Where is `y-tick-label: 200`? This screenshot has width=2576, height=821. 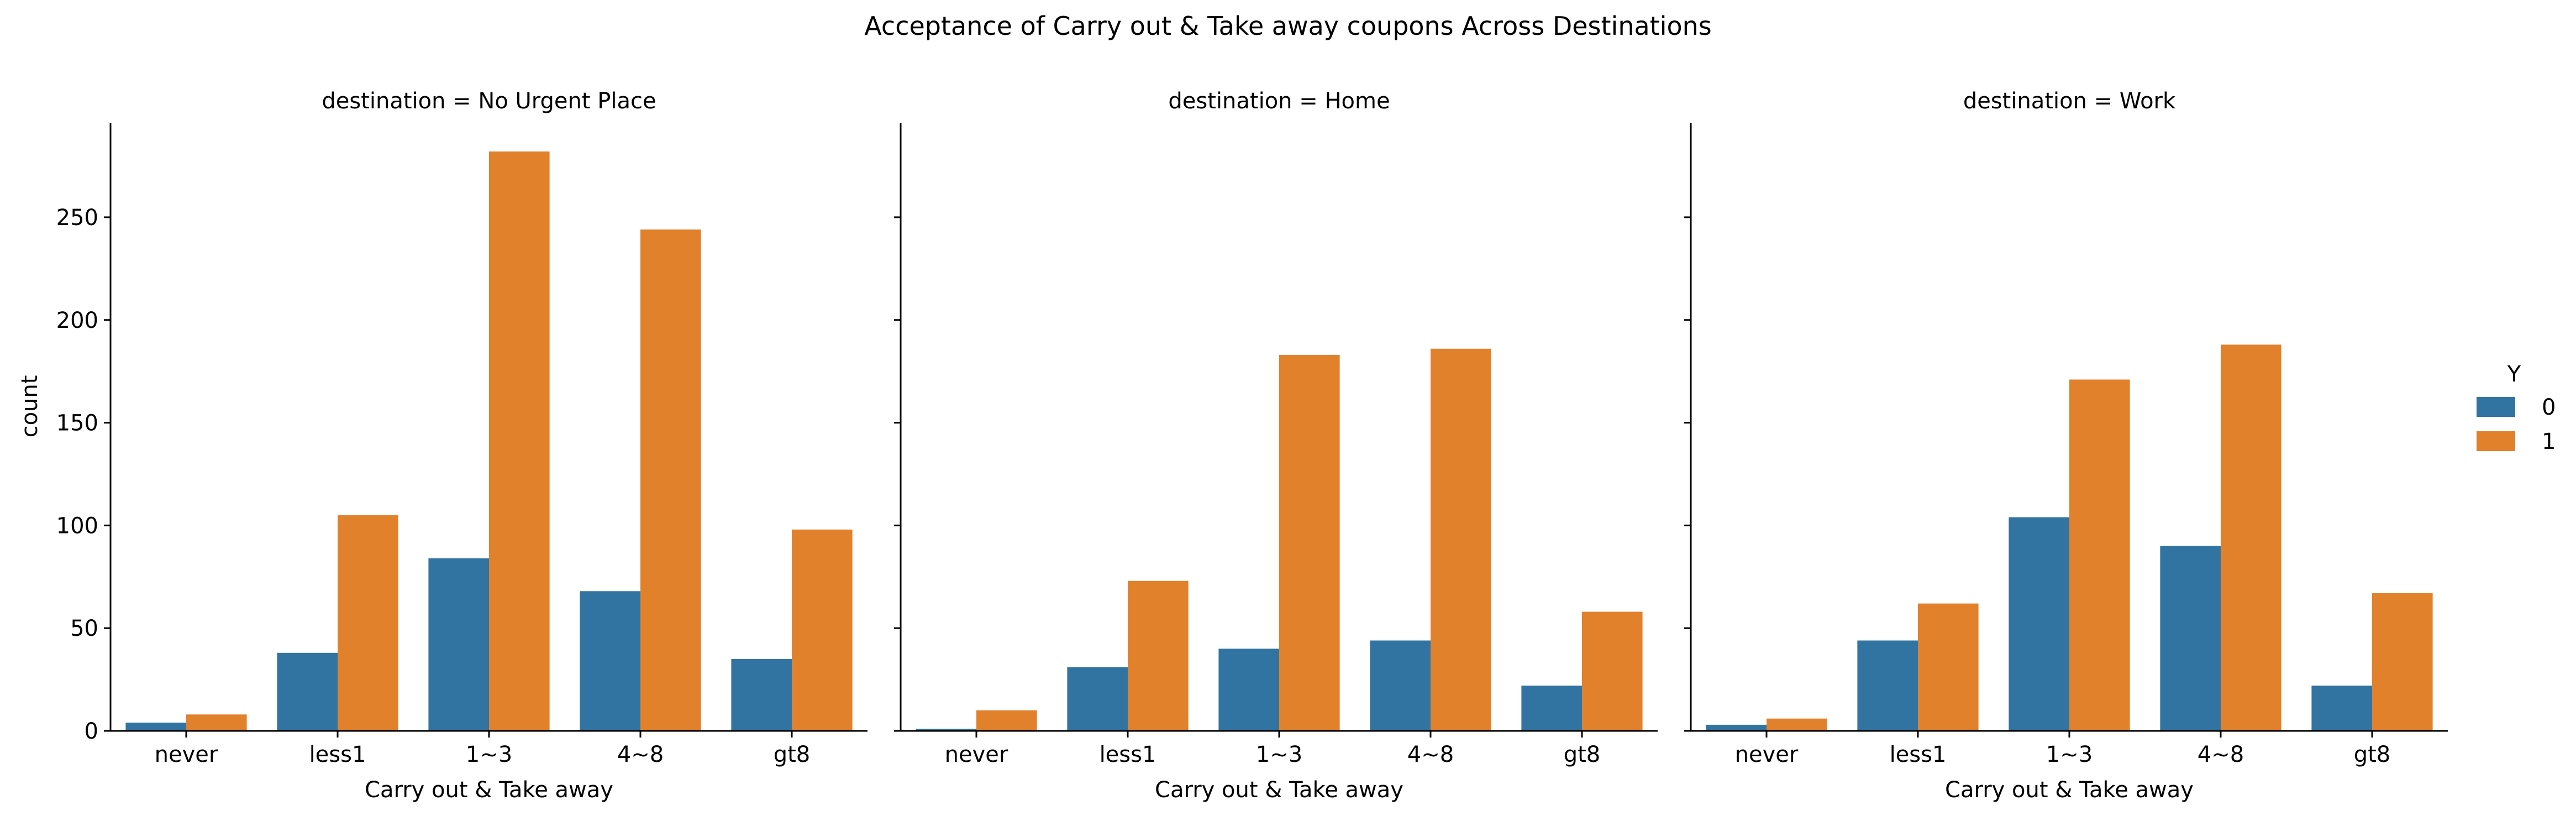 y-tick-label: 200 is located at coordinates (77, 320).